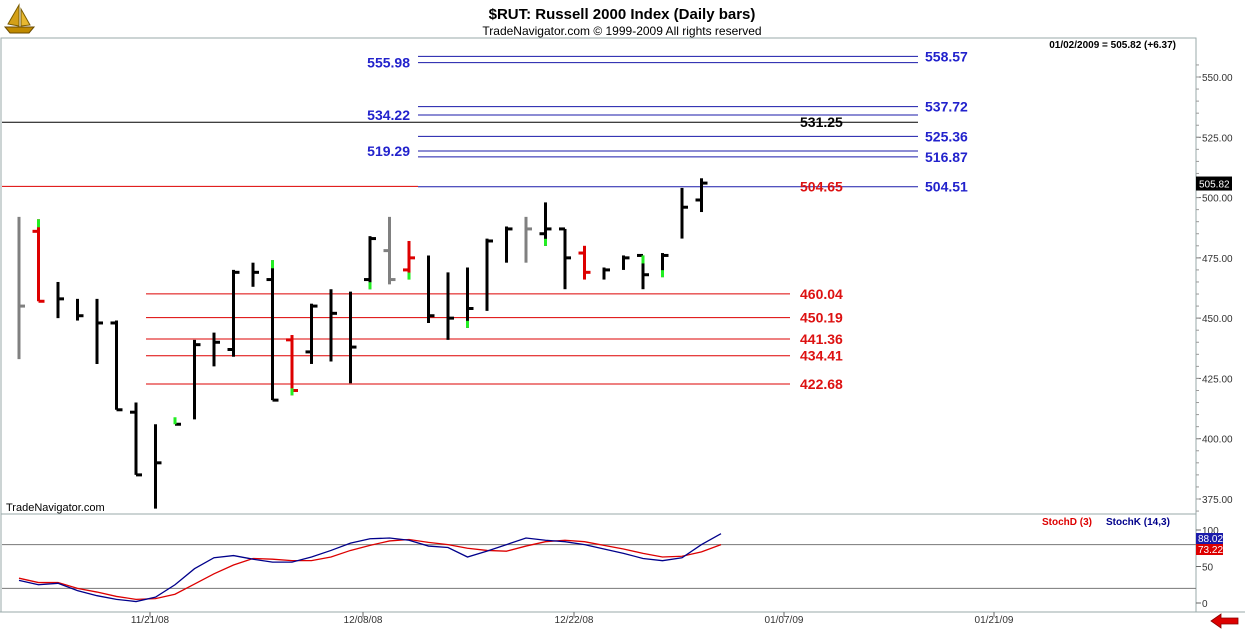 This screenshot has height=631, width=1245. Describe the element at coordinates (821, 384) in the screenshot. I see `support-label: 422.68` at that location.